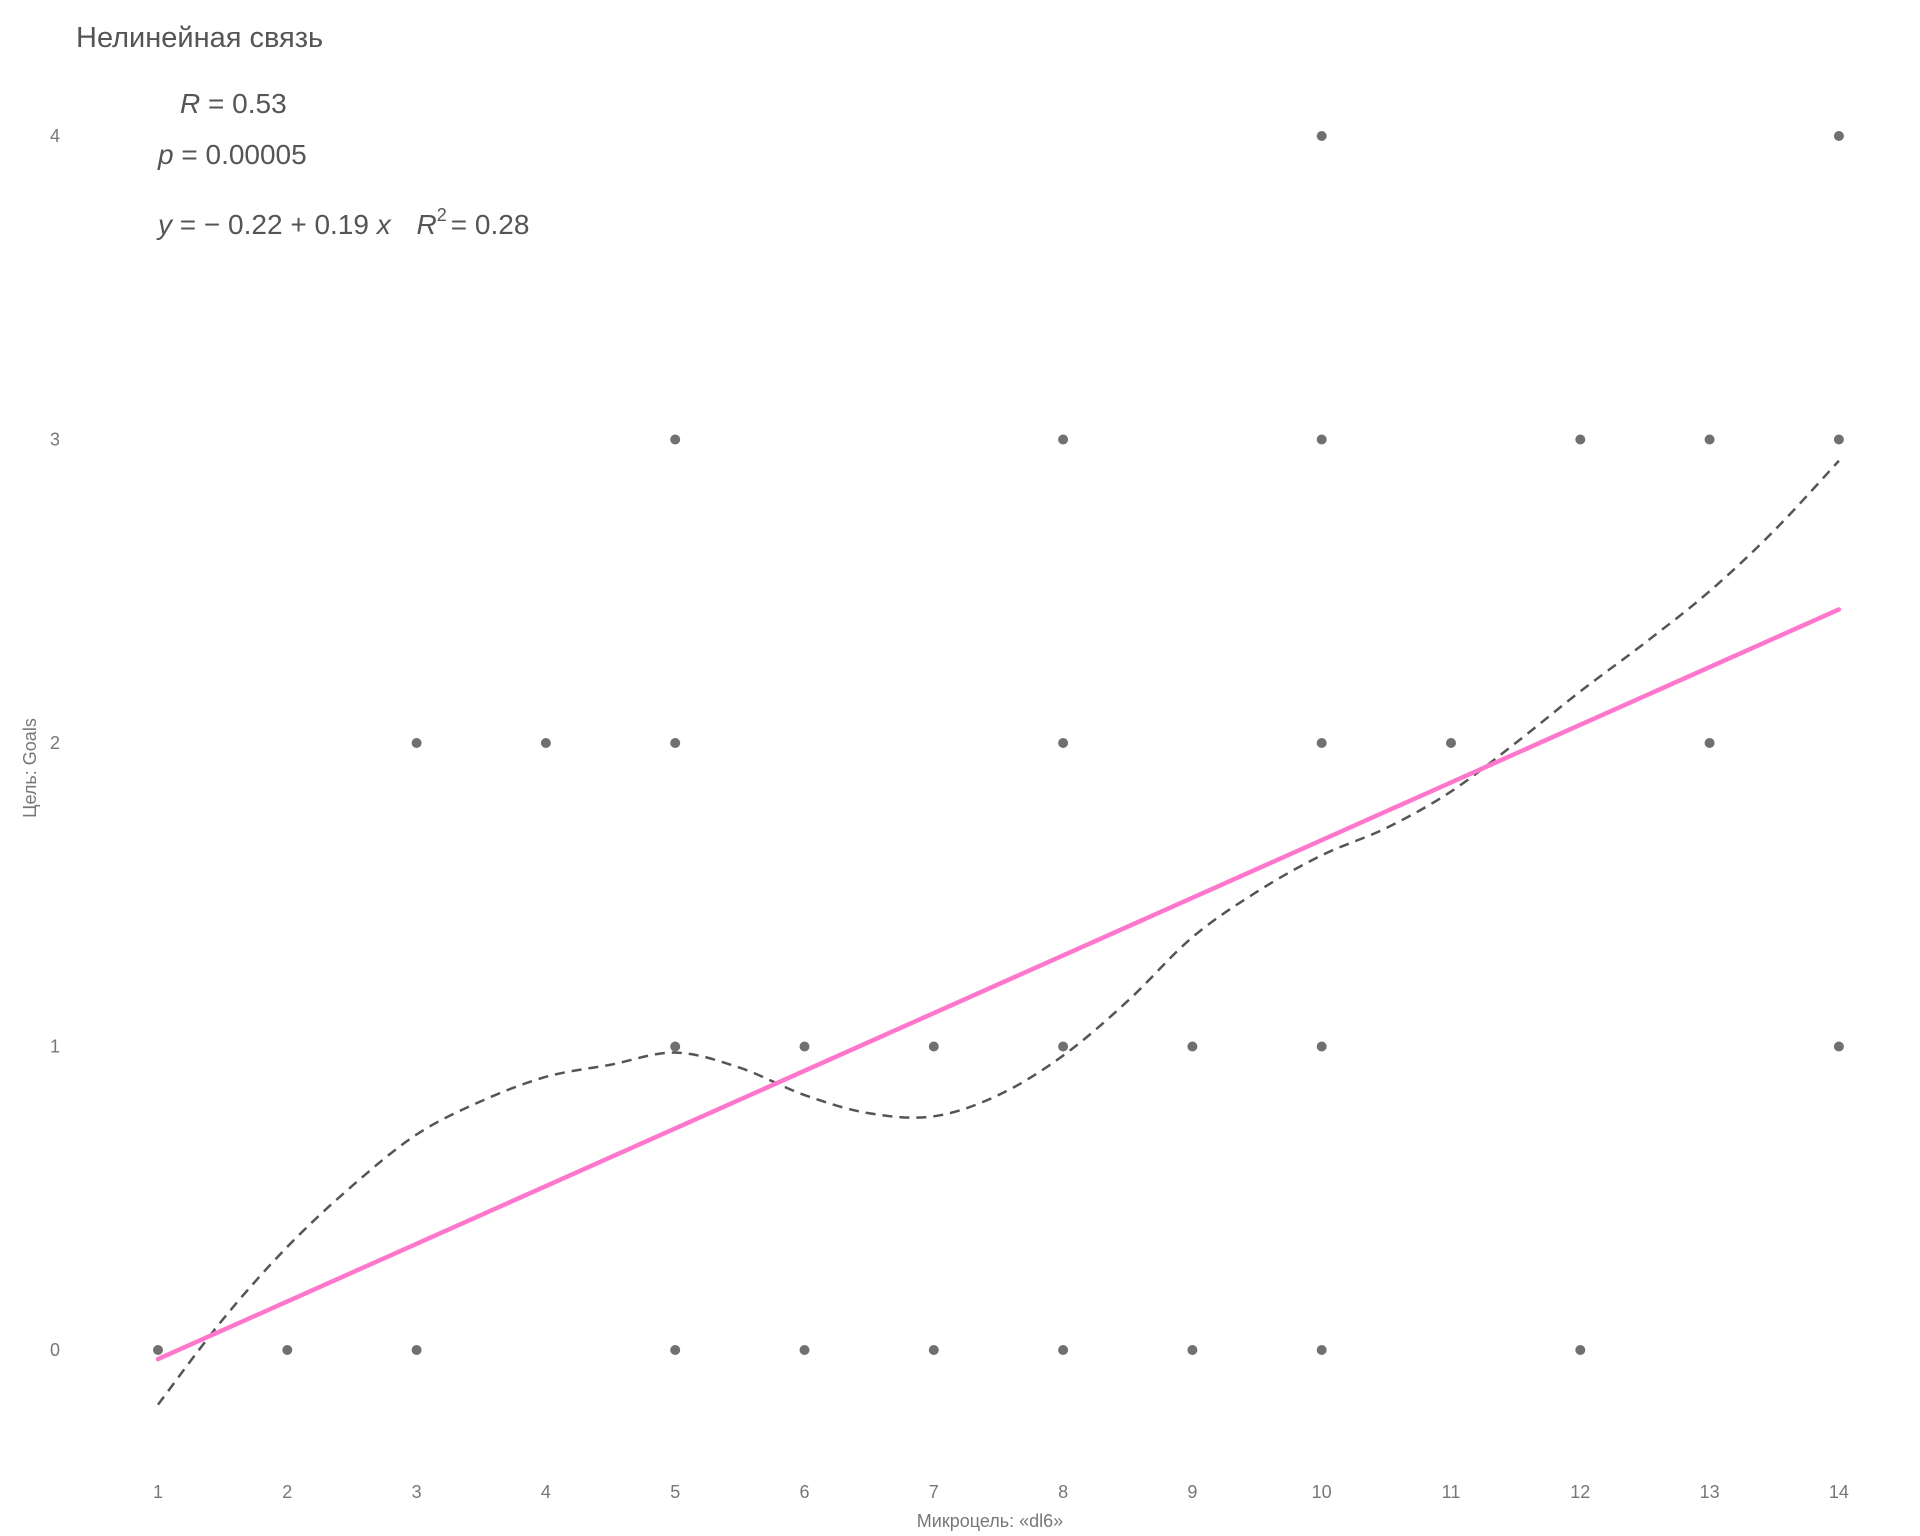  I want to click on x-tick-label: 3, so click(417, 1492).